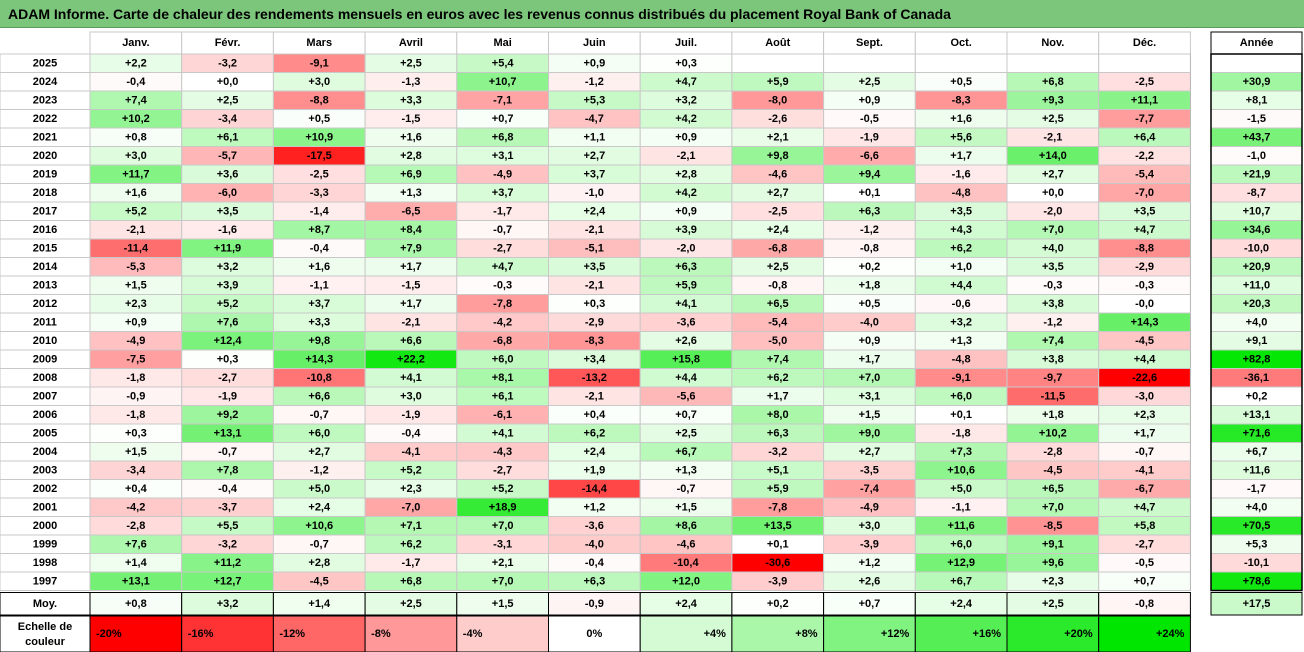  I want to click on cell-value: +11,2, so click(227, 563).